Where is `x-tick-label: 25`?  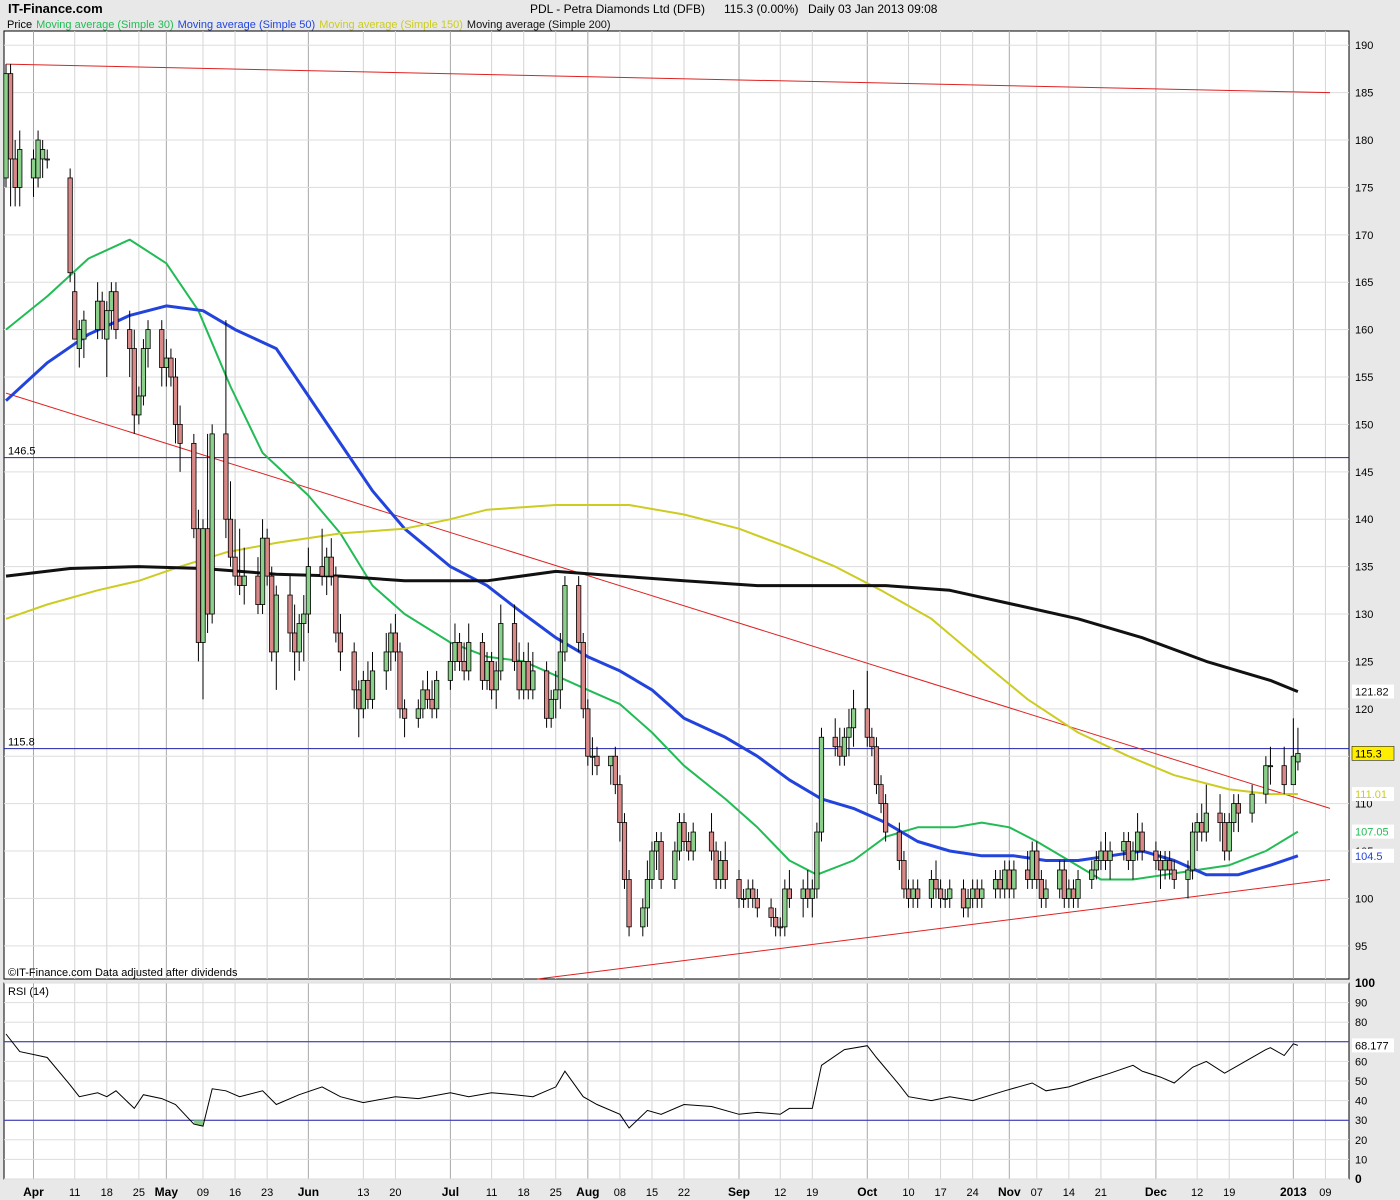
x-tick-label: 25 is located at coordinates (139, 1193).